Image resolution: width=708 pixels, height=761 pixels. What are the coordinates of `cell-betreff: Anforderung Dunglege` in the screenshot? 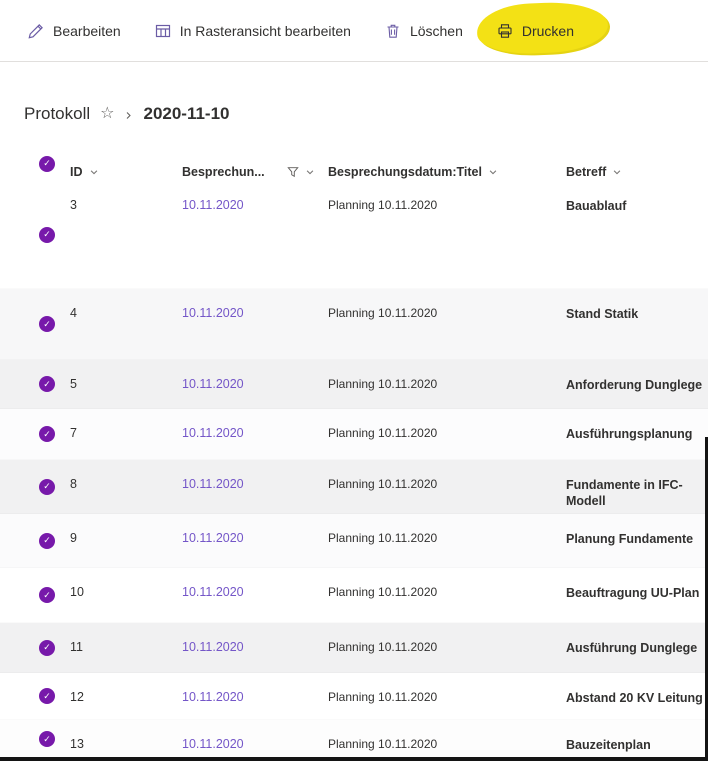 It's located at (634, 385).